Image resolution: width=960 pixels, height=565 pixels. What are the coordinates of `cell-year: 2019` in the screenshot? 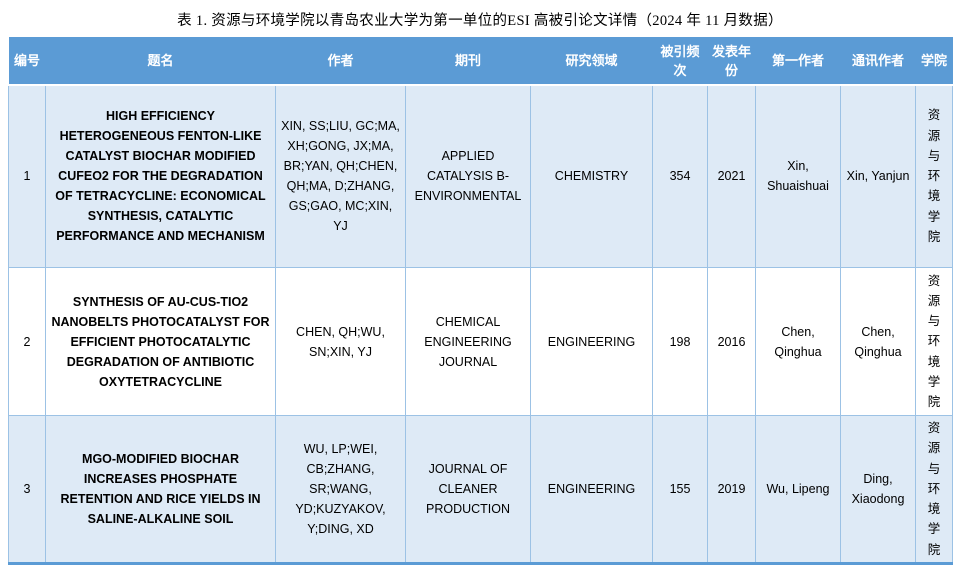 It's located at (731, 489).